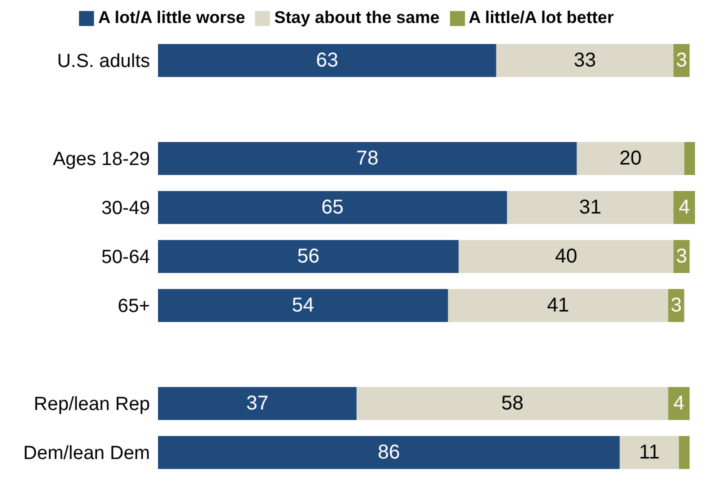 This screenshot has width=709, height=485. I want to click on data-label: 54, so click(303, 305).